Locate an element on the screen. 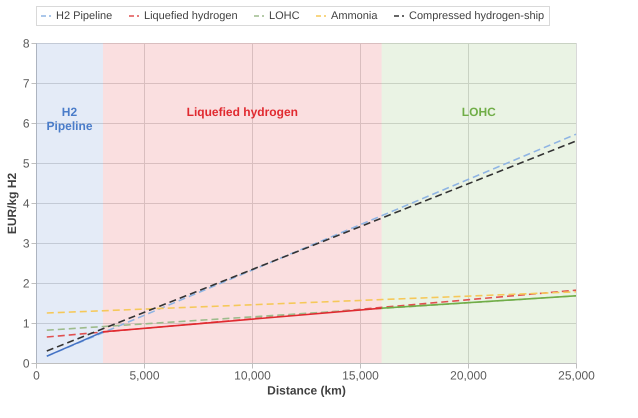  x-tick-label: 20,000 is located at coordinates (469, 375).